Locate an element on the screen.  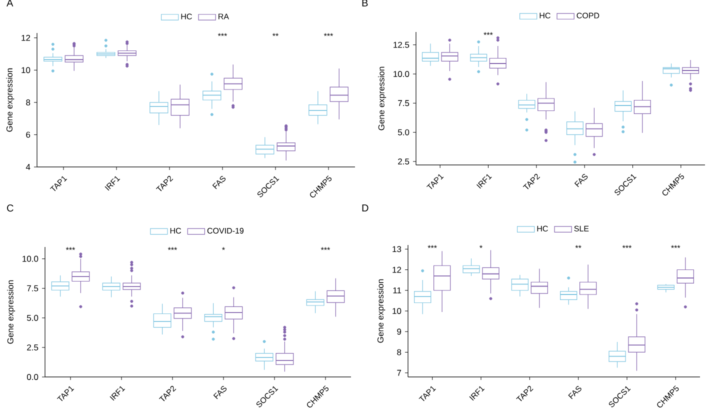
y-tick-label: 11 is located at coordinates (397, 290).